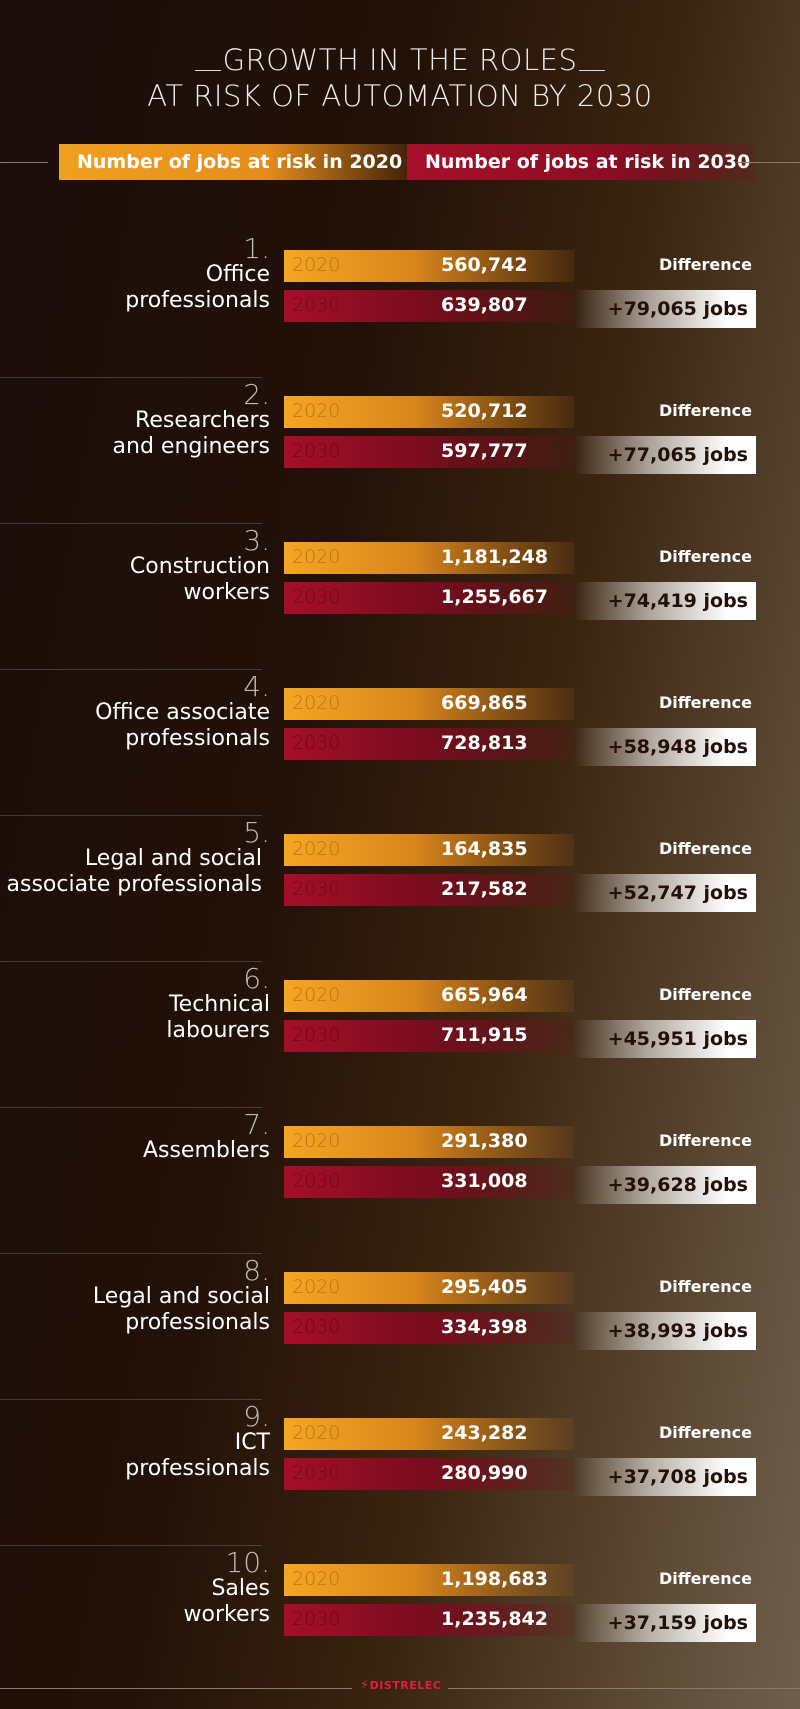 This screenshot has width=800, height=1709. I want to click on brand-logo: ⚡DISTRELEC, so click(401, 1685).